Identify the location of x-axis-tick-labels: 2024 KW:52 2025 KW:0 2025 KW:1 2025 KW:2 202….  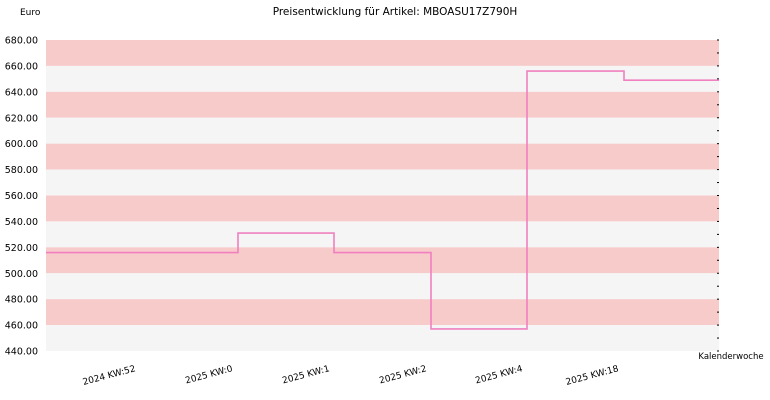
(351, 376).